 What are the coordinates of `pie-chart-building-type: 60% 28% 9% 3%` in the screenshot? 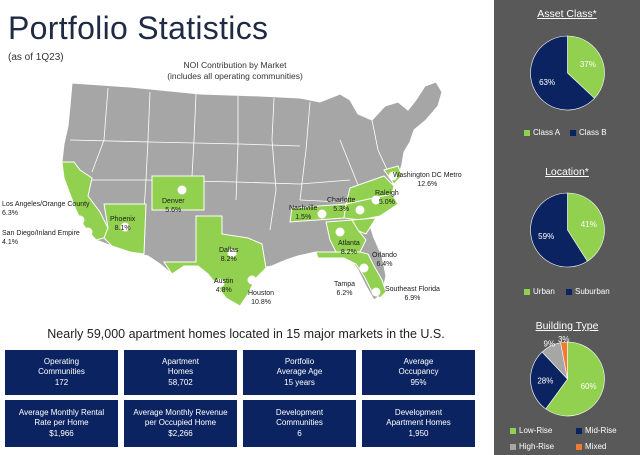 It's located at (567, 376).